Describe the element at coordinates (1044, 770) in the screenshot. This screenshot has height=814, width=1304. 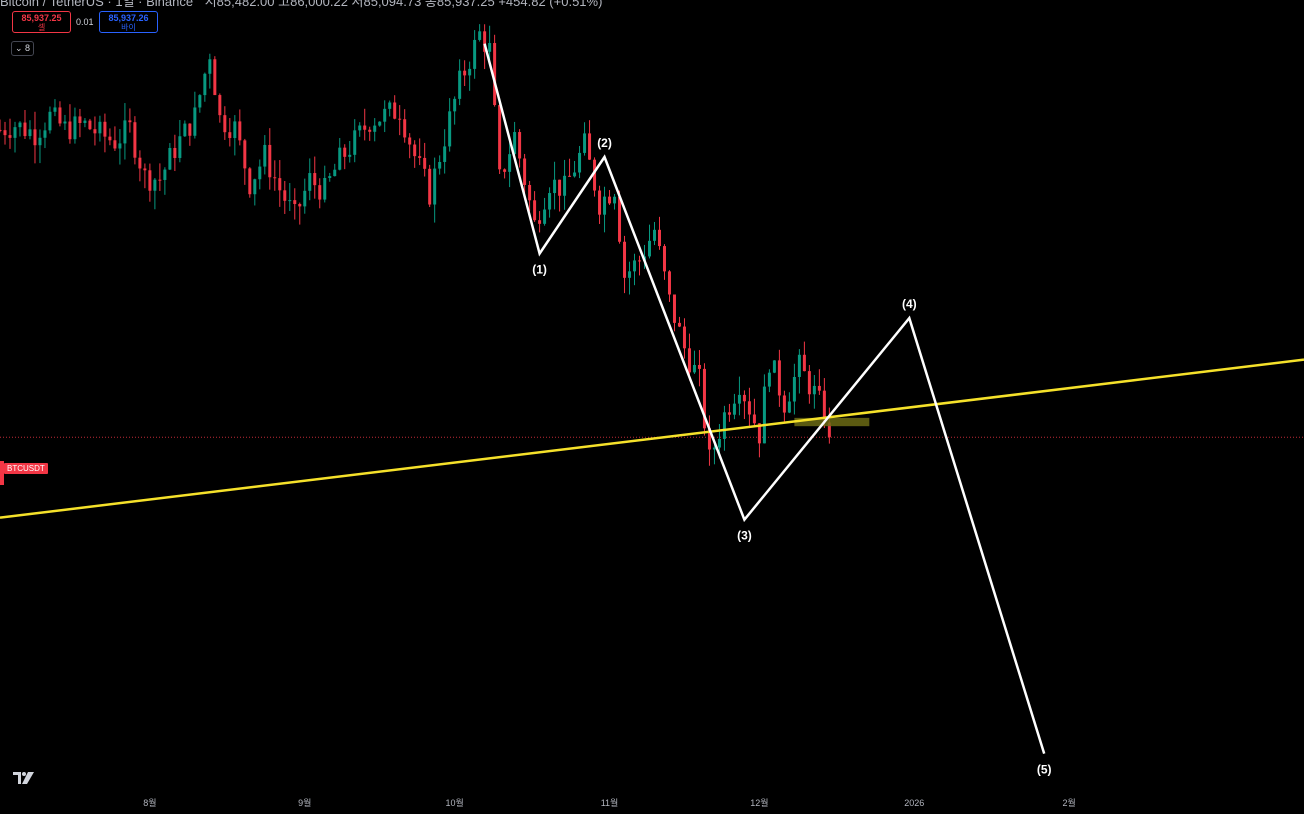
I see `wave-label: (5)` at that location.